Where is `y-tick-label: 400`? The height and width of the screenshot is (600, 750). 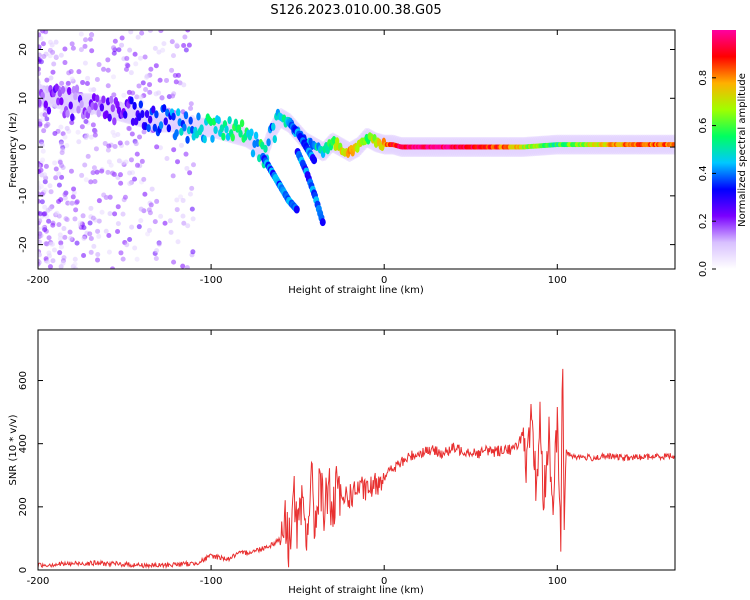
y-tick-label: 400 is located at coordinates (23, 443).